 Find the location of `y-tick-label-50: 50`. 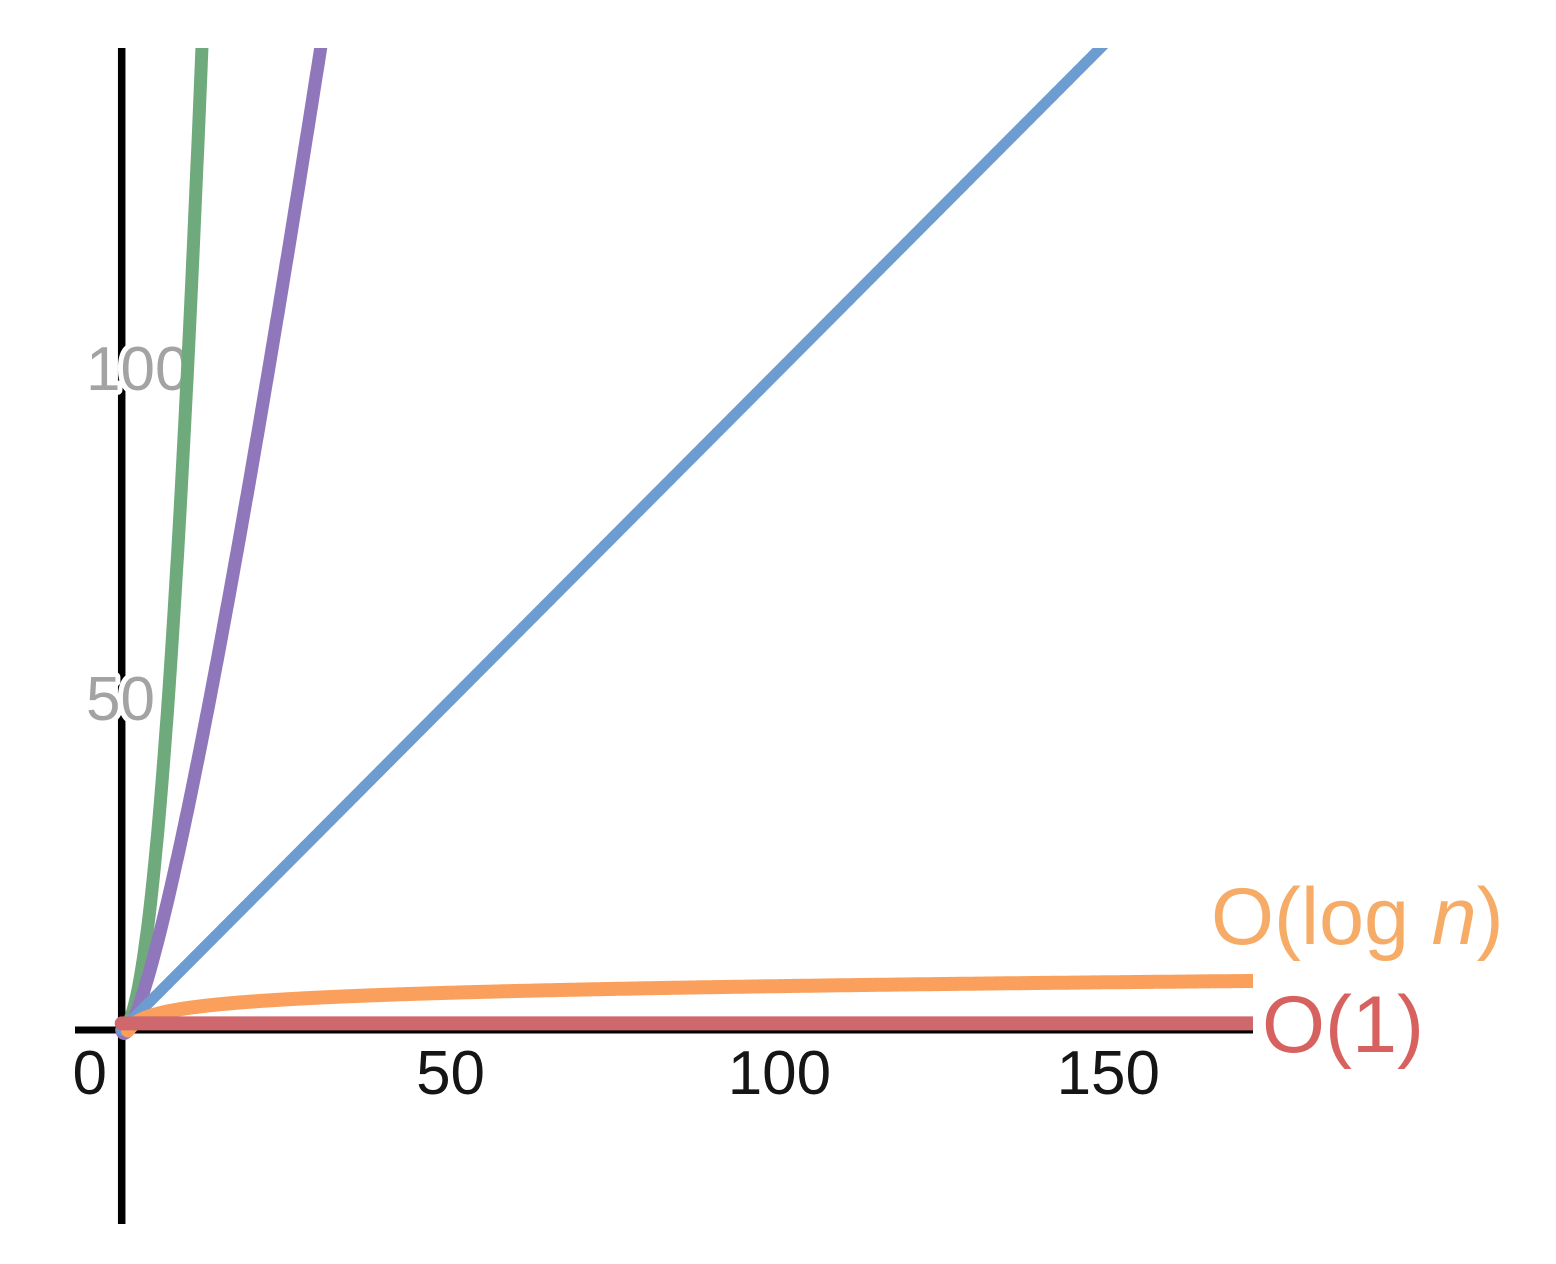

y-tick-label-50: 50 is located at coordinates (120, 699).